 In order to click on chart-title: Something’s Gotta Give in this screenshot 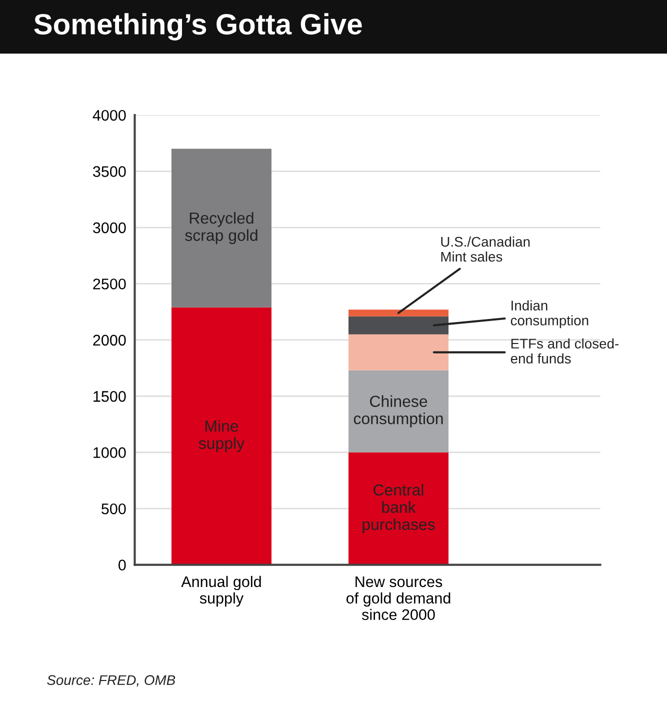, I will do `click(198, 26)`.